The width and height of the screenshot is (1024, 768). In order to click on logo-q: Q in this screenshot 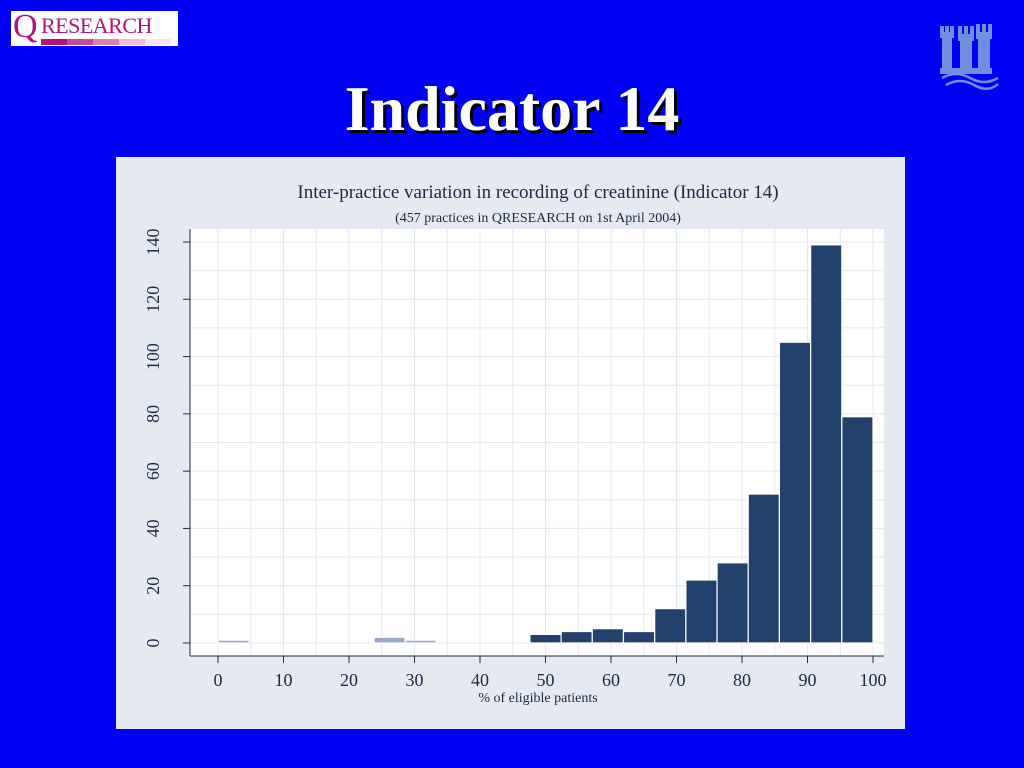, I will do `click(25, 28)`.